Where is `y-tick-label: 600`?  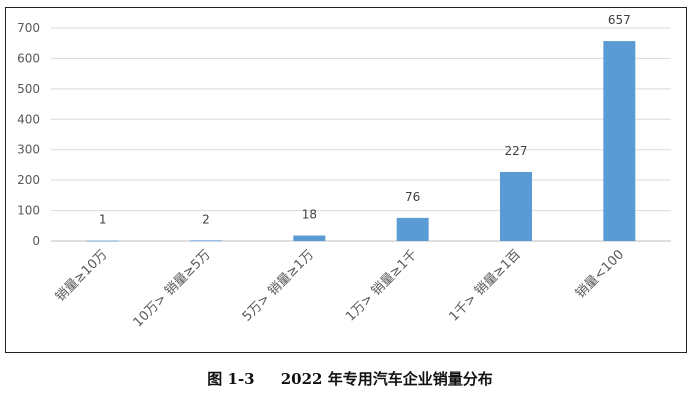
y-tick-label: 600 is located at coordinates (28, 58).